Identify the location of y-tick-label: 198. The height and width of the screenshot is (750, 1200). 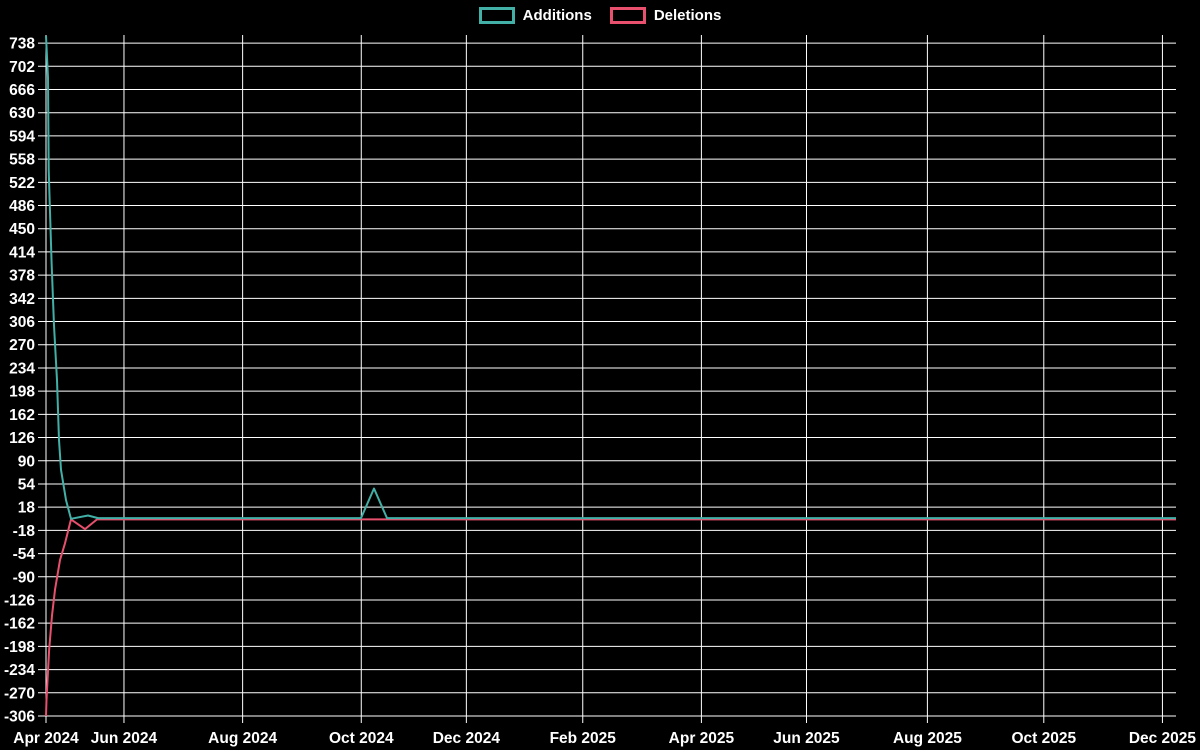
(22, 392).